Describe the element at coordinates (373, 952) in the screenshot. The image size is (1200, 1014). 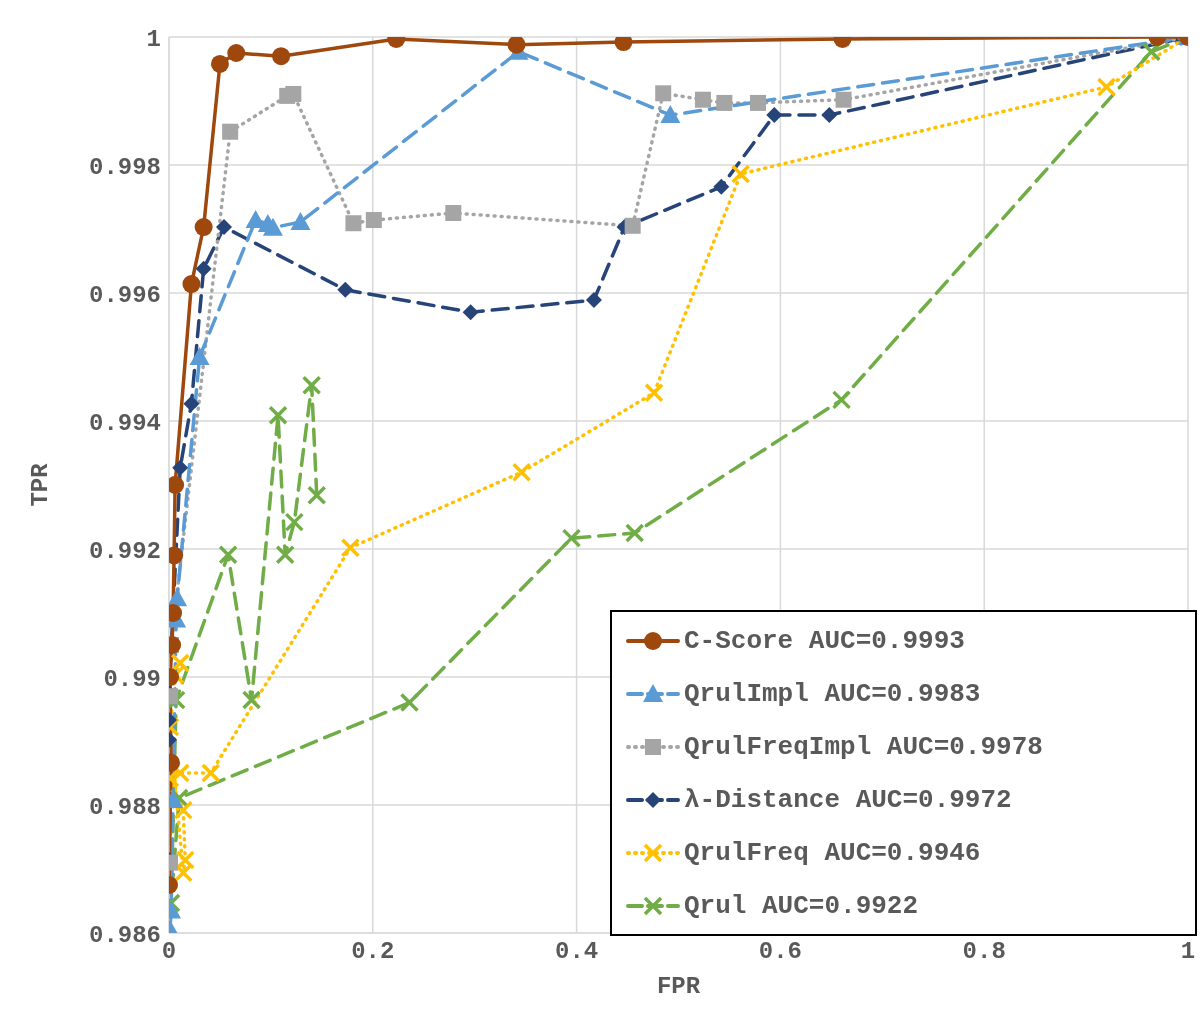
I see `x-tick-label: 0.2` at that location.